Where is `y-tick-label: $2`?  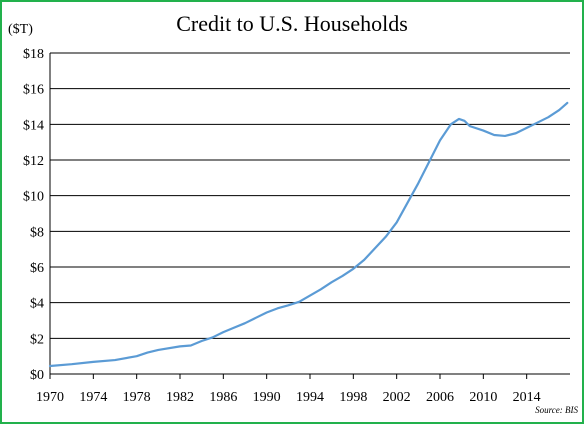
y-tick-label: $2 is located at coordinates (37, 339).